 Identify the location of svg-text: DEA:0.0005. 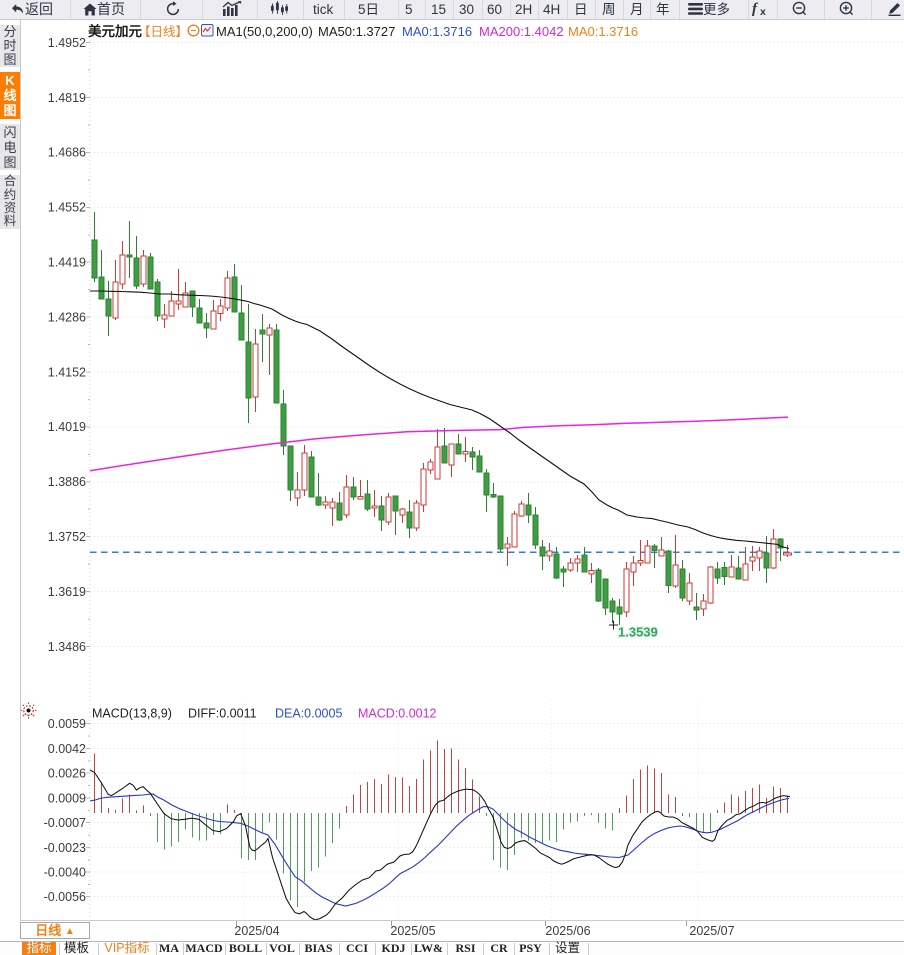
(308, 714).